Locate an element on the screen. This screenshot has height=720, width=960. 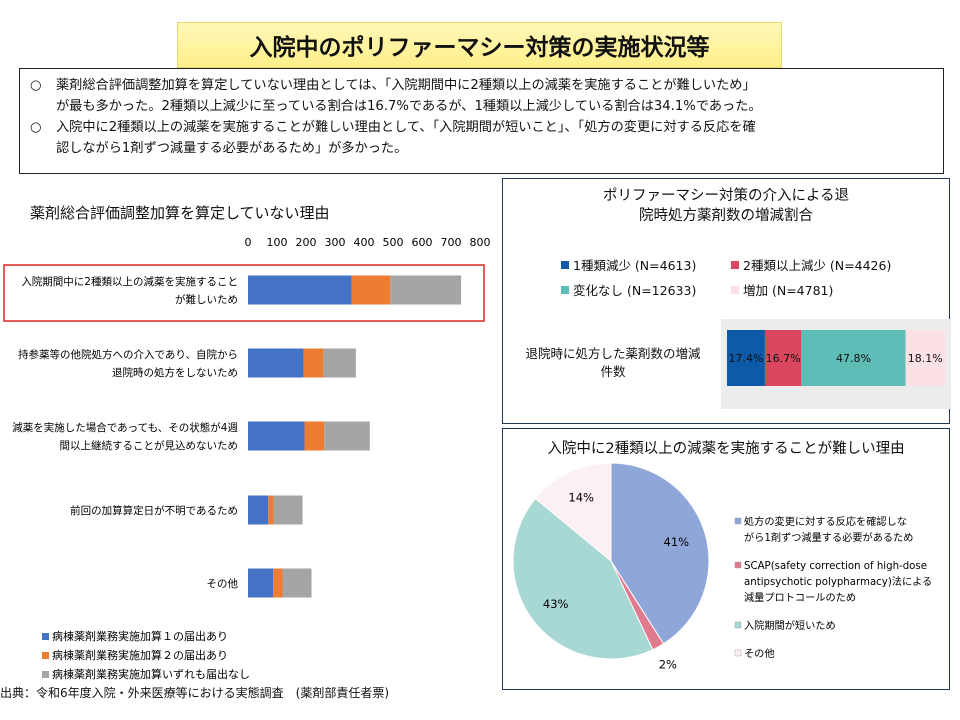
highlight-frame is located at coordinates (244, 293).